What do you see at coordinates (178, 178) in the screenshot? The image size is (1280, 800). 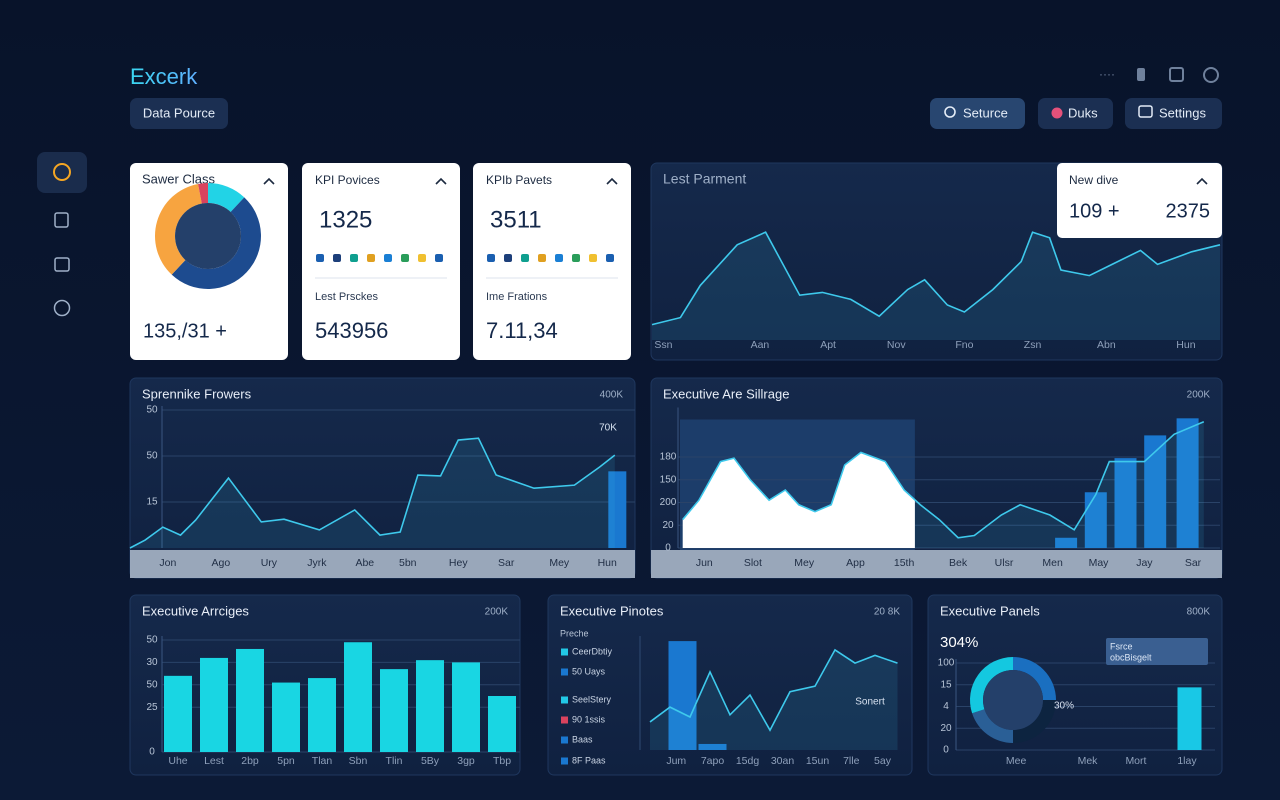 I see `chart-title: Sawer Class` at bounding box center [178, 178].